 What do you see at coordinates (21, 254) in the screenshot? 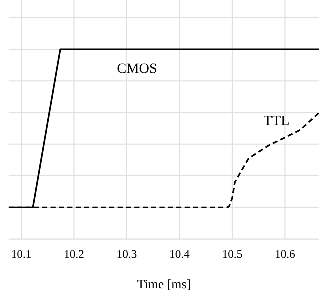
I see `x-tick-label: 10.1` at bounding box center [21, 254].